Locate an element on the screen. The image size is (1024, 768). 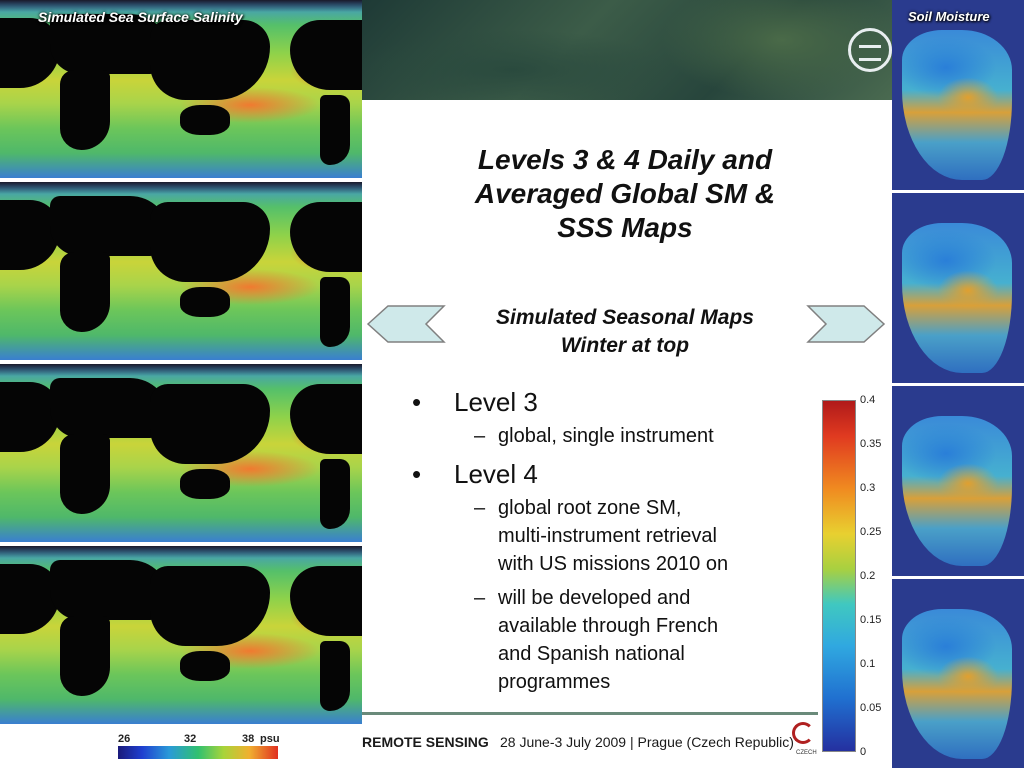
slide-title-line-2: Averaged Global SM & is located at coordinates (625, 193).